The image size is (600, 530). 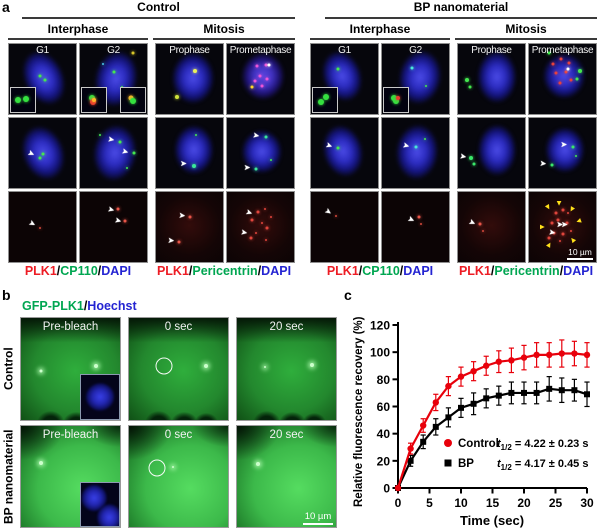 I want to click on x-tick-label: 30, so click(x=587, y=503).